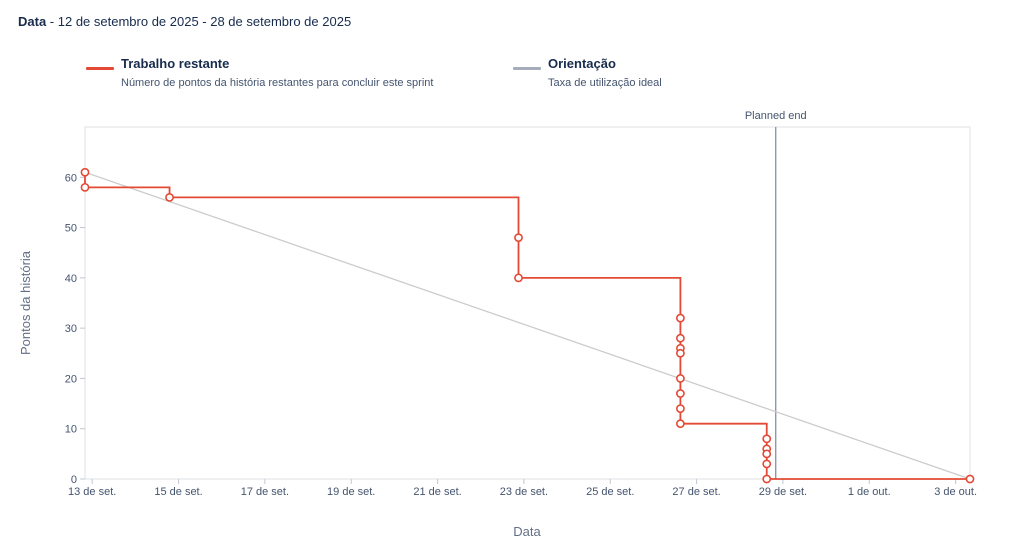 Image resolution: width=1019 pixels, height=540 pixels. Describe the element at coordinates (265, 492) in the screenshot. I see `x-tick-label: 17 de set.` at that location.